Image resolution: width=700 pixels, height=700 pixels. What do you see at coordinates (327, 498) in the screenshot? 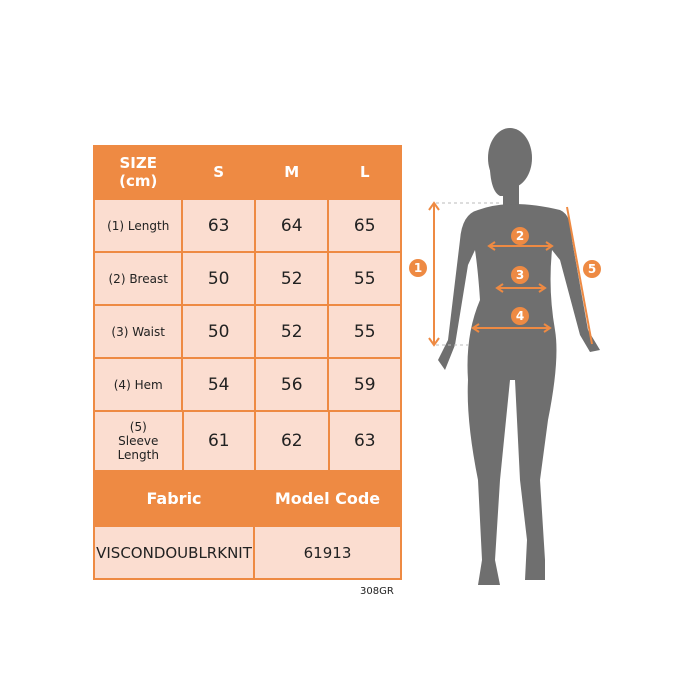
I see `model-code-header: Model Code` at bounding box center [327, 498].